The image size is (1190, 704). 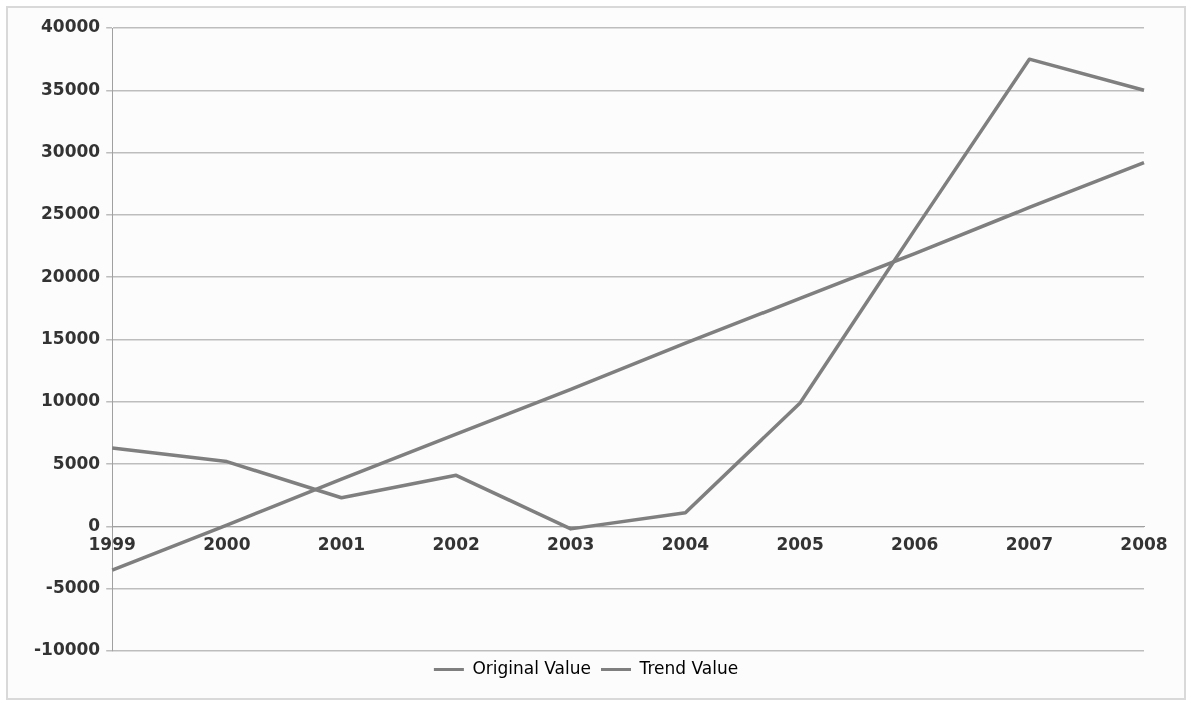 What do you see at coordinates (71, 400) in the screenshot?
I see `y-tick-label: 10000` at bounding box center [71, 400].